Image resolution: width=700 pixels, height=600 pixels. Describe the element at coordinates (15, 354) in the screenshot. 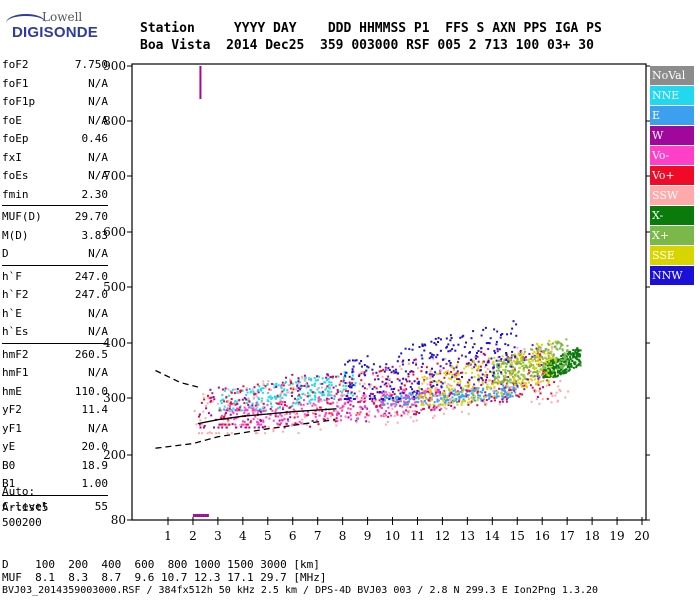

I see `param-name: hmF2` at that location.